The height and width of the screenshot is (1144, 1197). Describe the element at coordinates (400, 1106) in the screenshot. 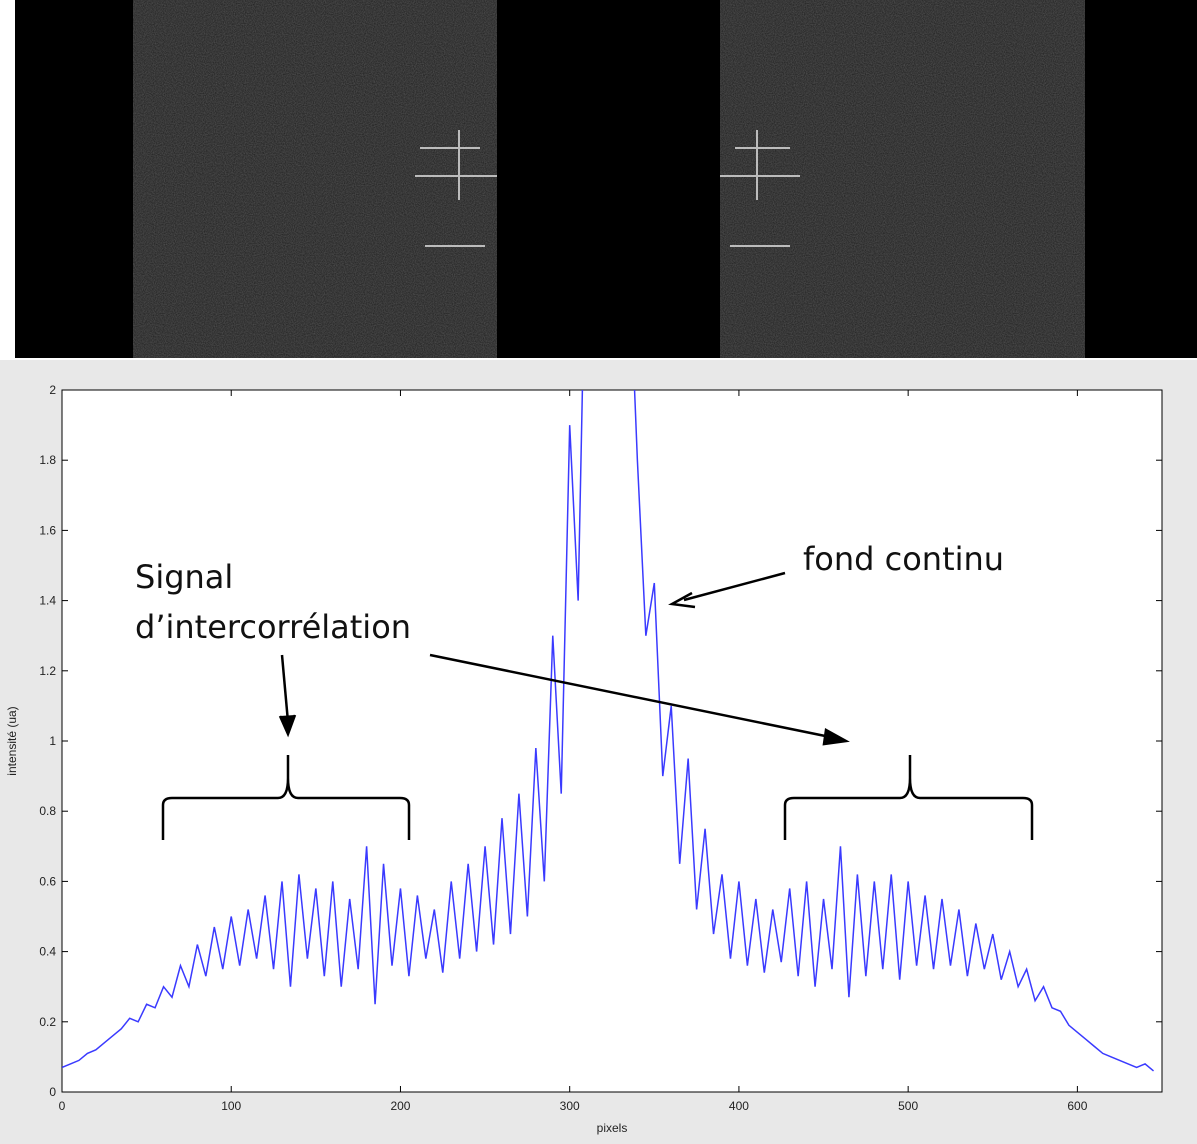

I see `x-tick-label: 200` at that location.